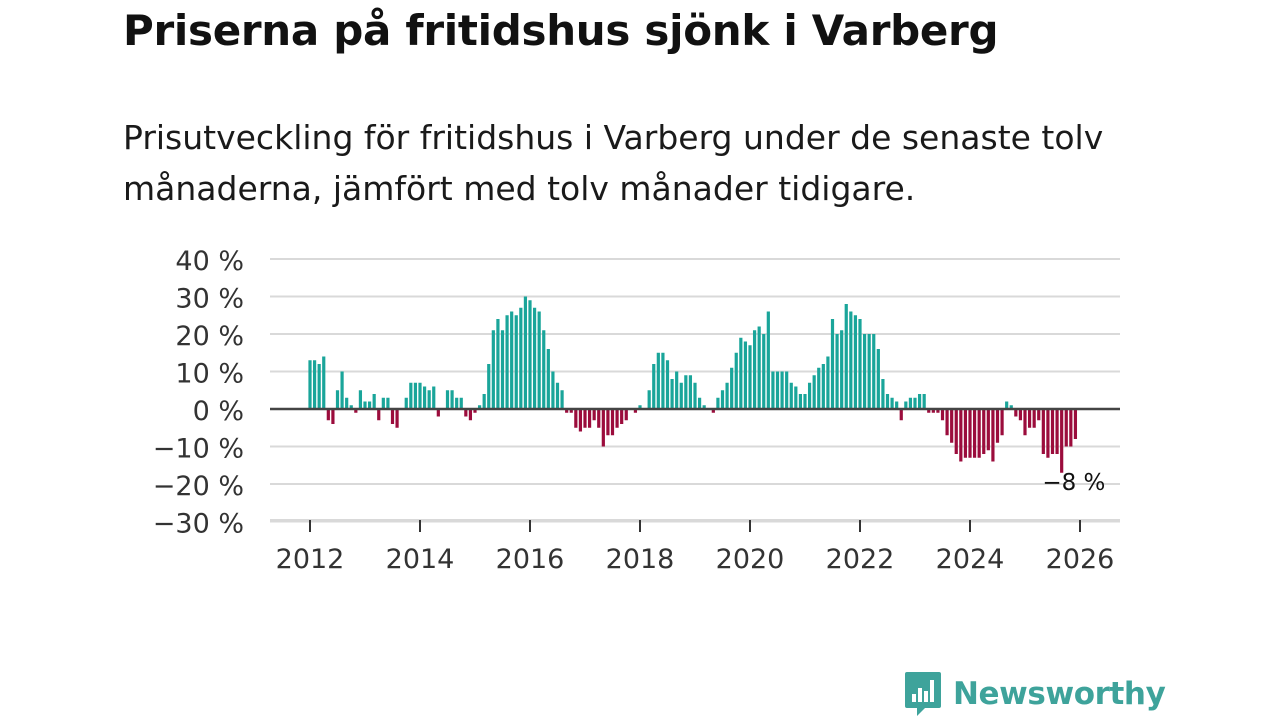  What do you see at coordinates (970, 559) in the screenshot?
I see `x-tick-label: 2024` at bounding box center [970, 559].